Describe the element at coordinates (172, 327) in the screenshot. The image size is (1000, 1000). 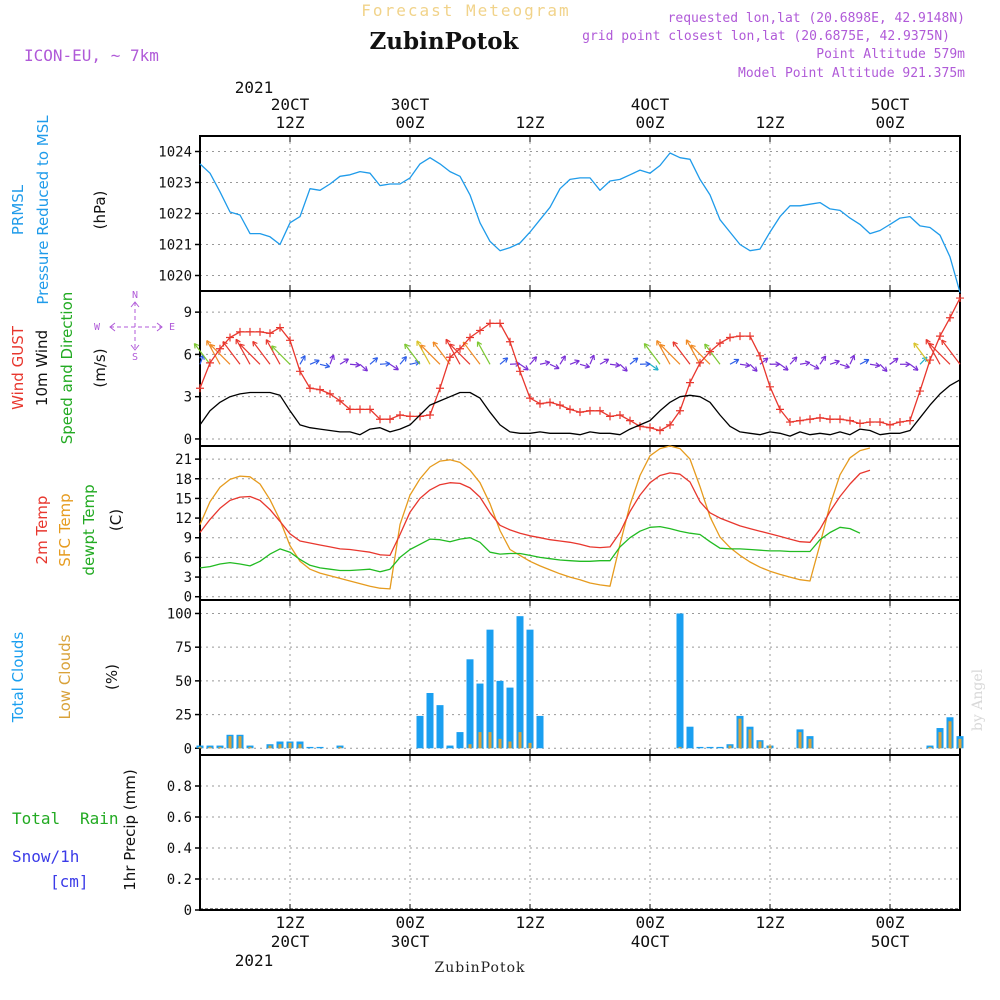
I see `svg-text: E` at that location.